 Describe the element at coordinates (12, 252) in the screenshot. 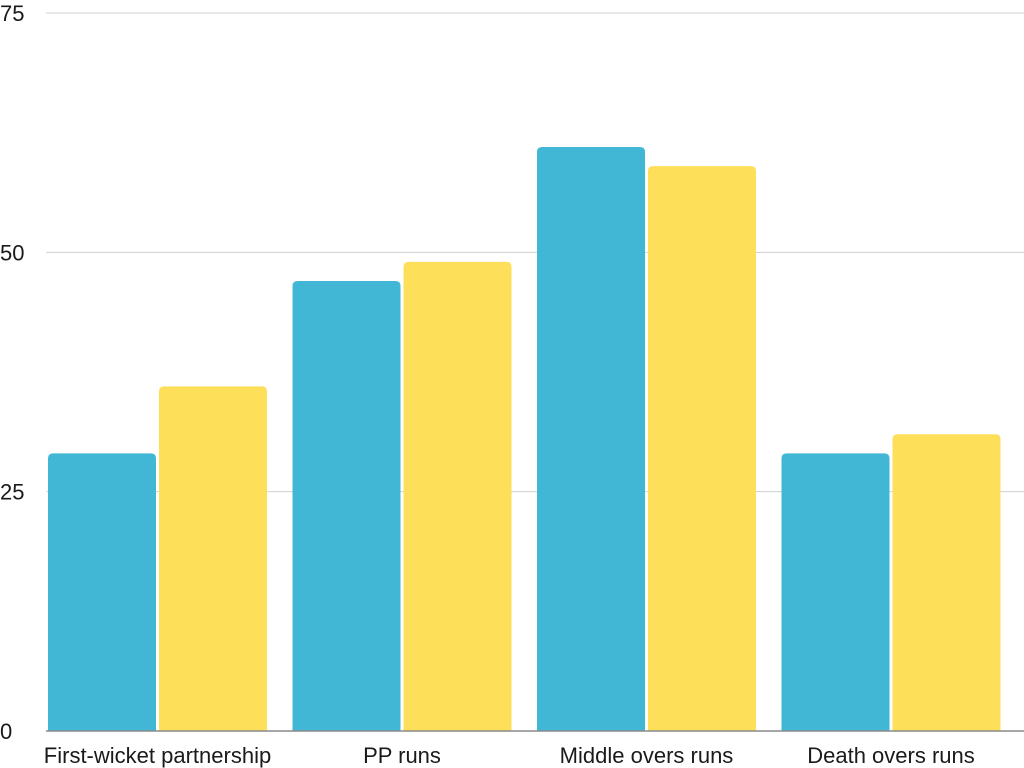

I see `y-tick-label: 50` at that location.